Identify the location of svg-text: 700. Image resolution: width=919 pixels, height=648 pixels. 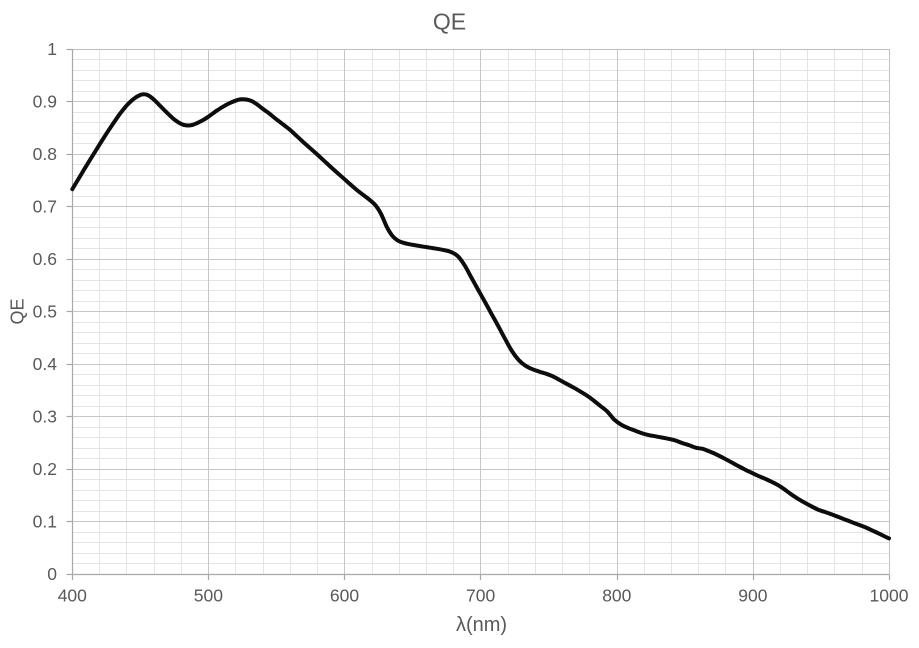
(480, 596).